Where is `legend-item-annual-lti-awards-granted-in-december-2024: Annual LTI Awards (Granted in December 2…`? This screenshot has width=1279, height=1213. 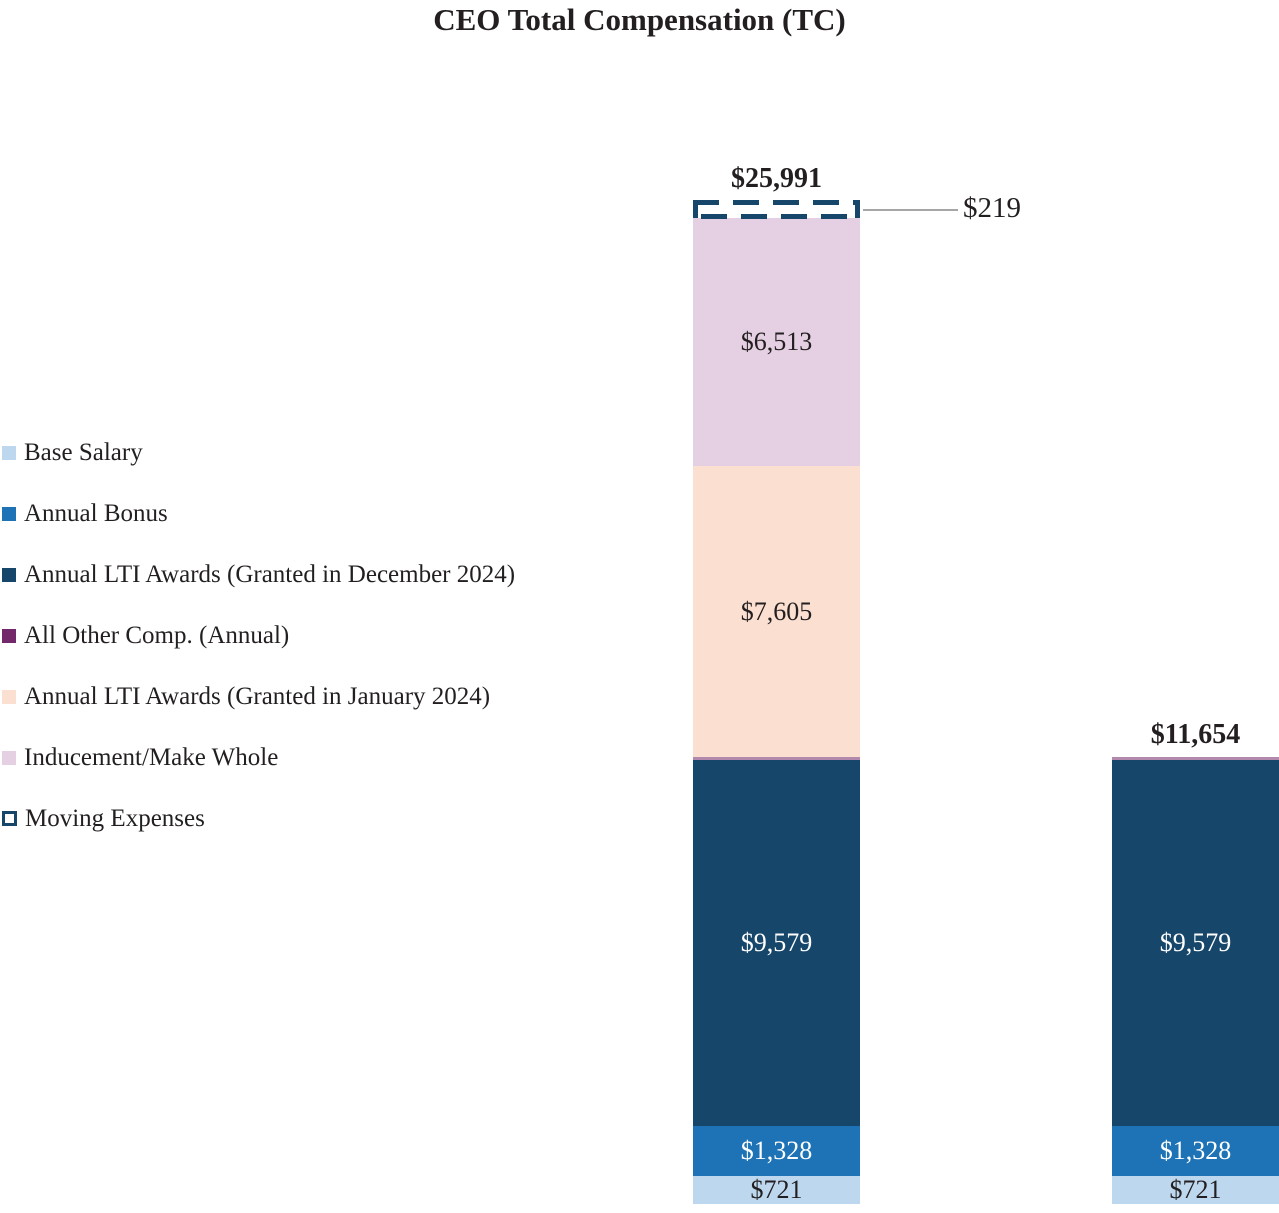
legend-item-annual-lti-awards-granted-in-december-2024: Annual LTI Awards (Granted in December 2… is located at coordinates (258, 574).